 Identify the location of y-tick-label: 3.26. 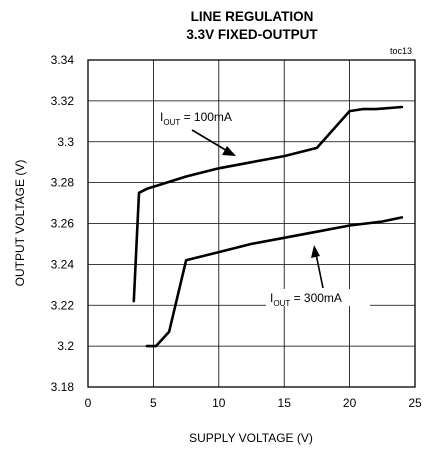
(63, 224).